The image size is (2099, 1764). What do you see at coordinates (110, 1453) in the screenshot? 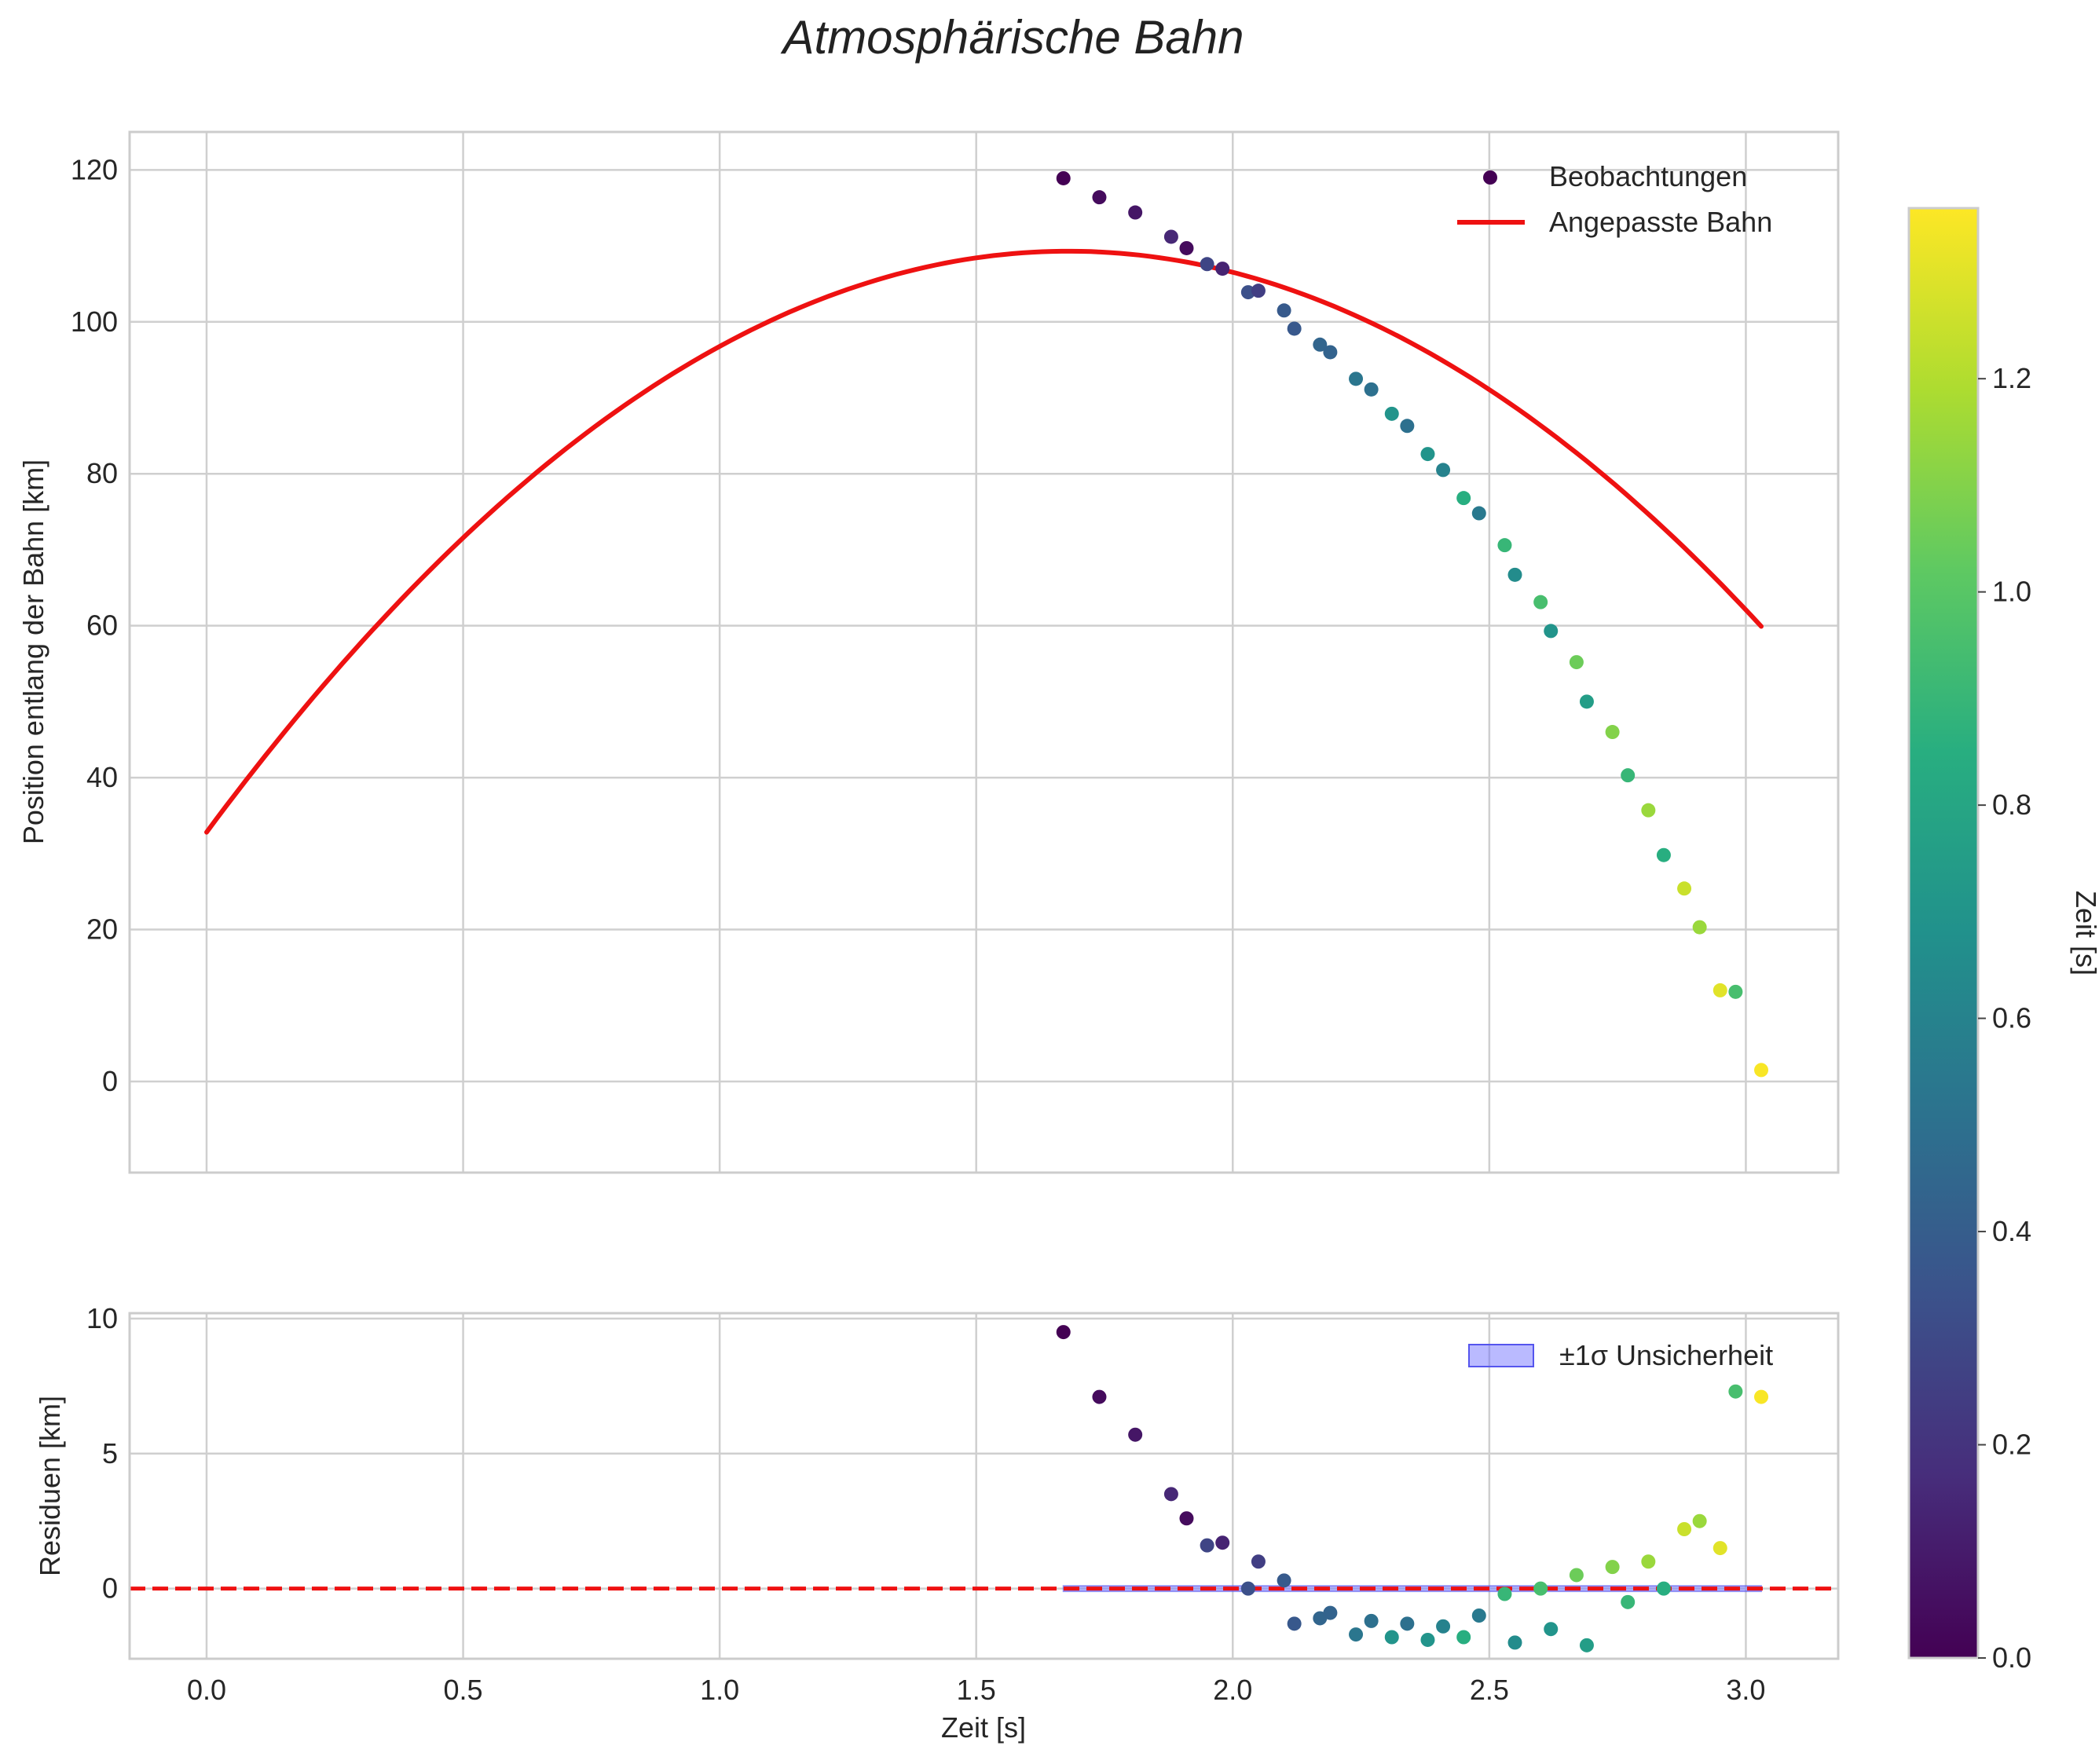
I see `bottom-y-tick-label: 5` at bounding box center [110, 1453].